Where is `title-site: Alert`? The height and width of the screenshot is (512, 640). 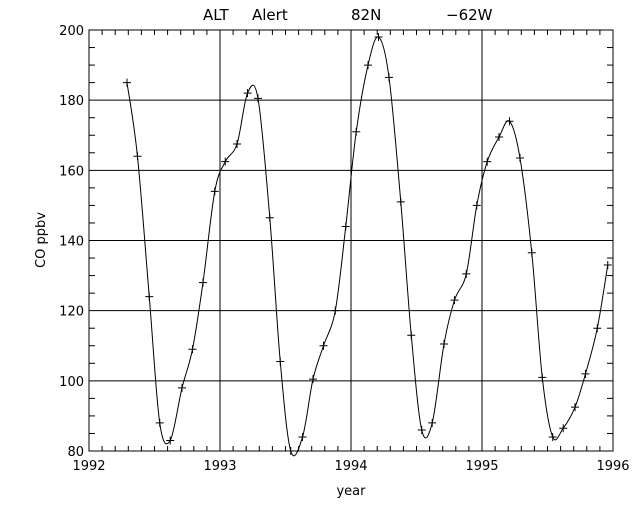 title-site: Alert is located at coordinates (270, 15).